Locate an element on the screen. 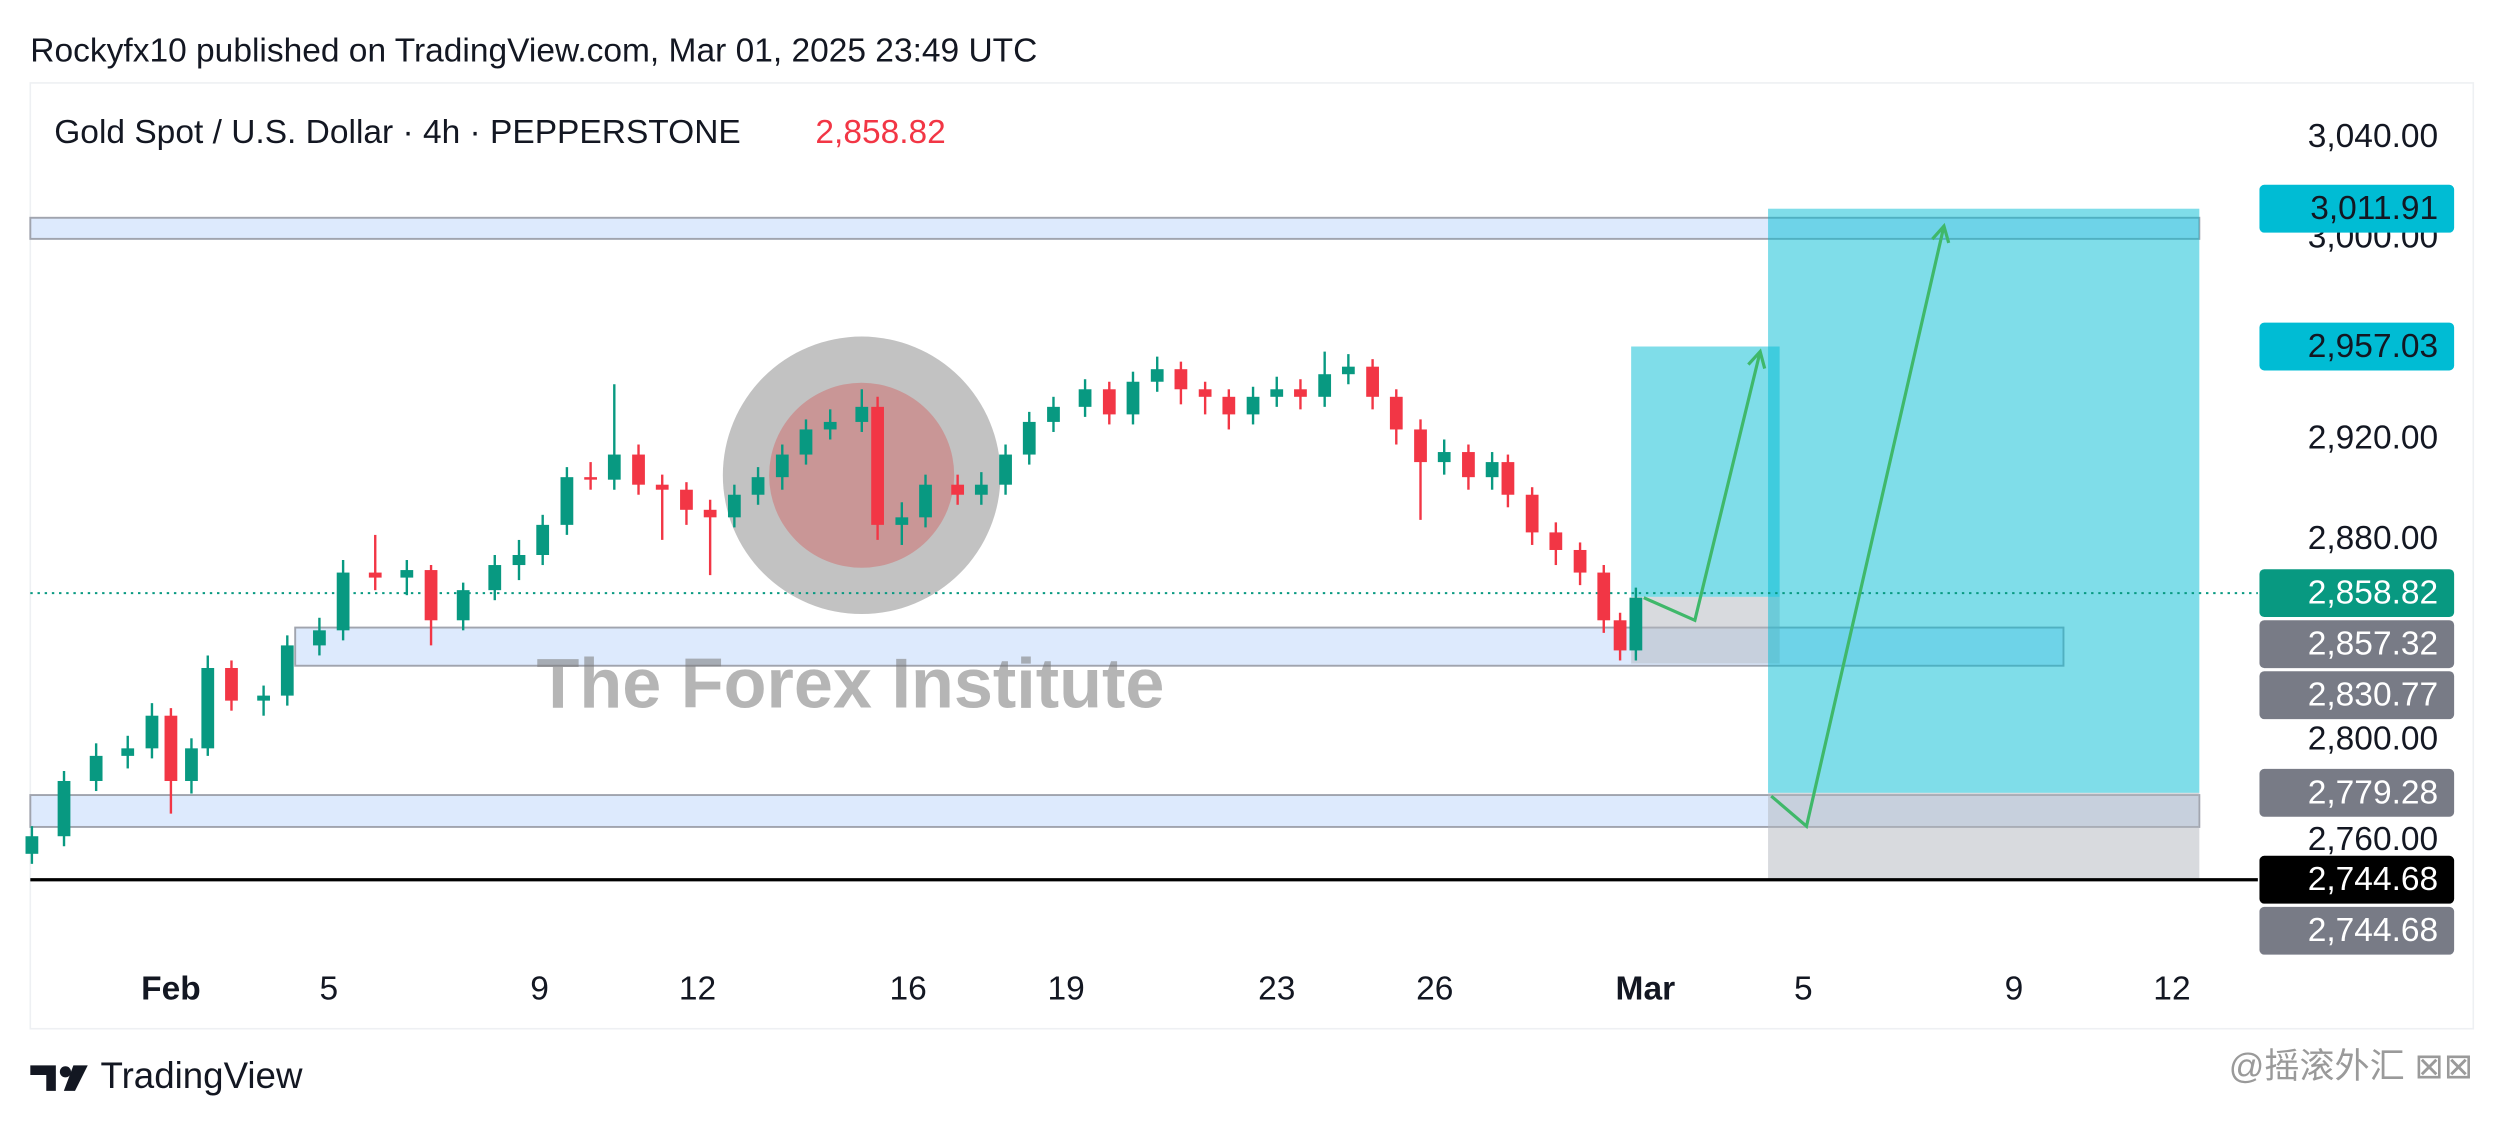 This screenshot has height=1134, width=2502. x-tick-label: 26 is located at coordinates (1434, 988).